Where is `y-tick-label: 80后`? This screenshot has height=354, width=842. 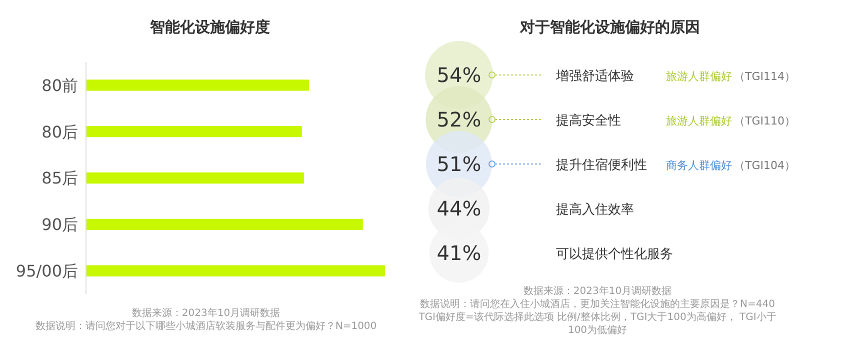 y-tick-label: 80后 is located at coordinates (60, 132).